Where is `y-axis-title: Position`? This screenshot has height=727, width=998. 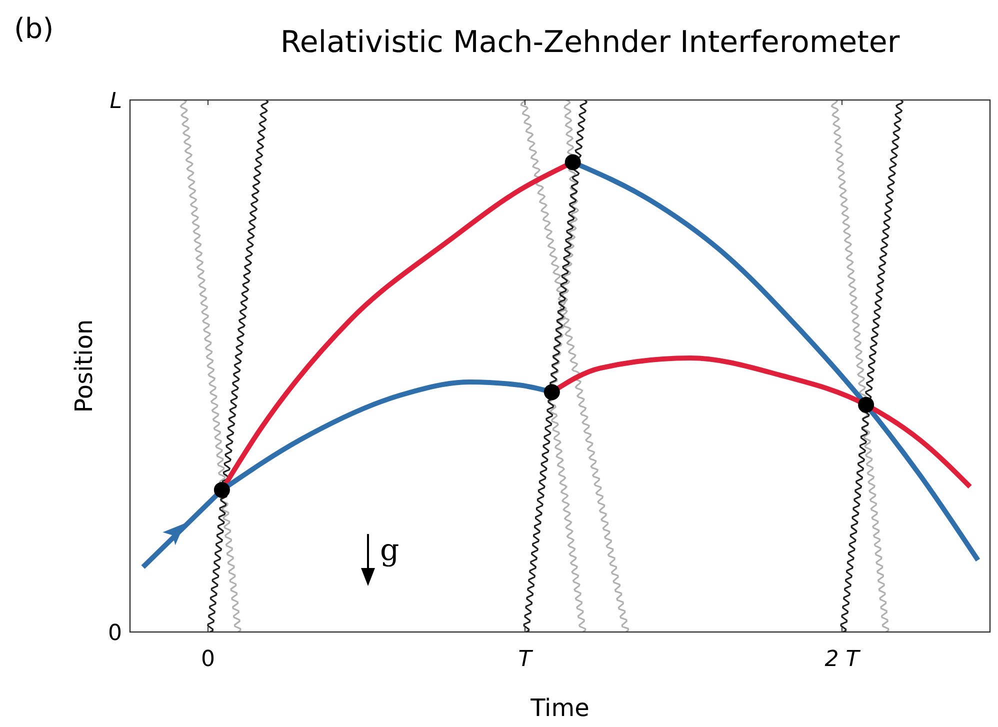 y-axis-title: Position is located at coordinates (84, 366).